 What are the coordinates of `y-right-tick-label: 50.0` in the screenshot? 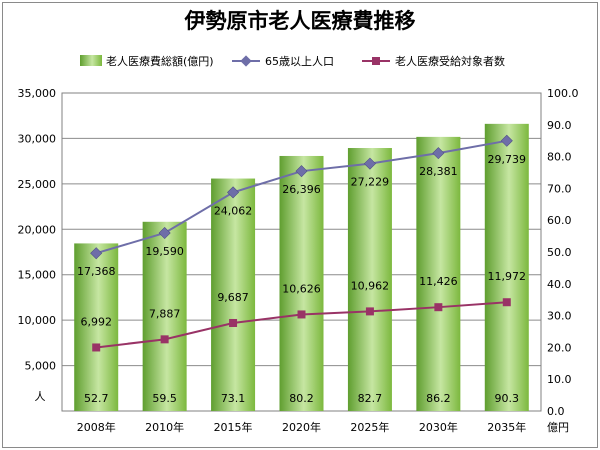 It's located at (559, 252).